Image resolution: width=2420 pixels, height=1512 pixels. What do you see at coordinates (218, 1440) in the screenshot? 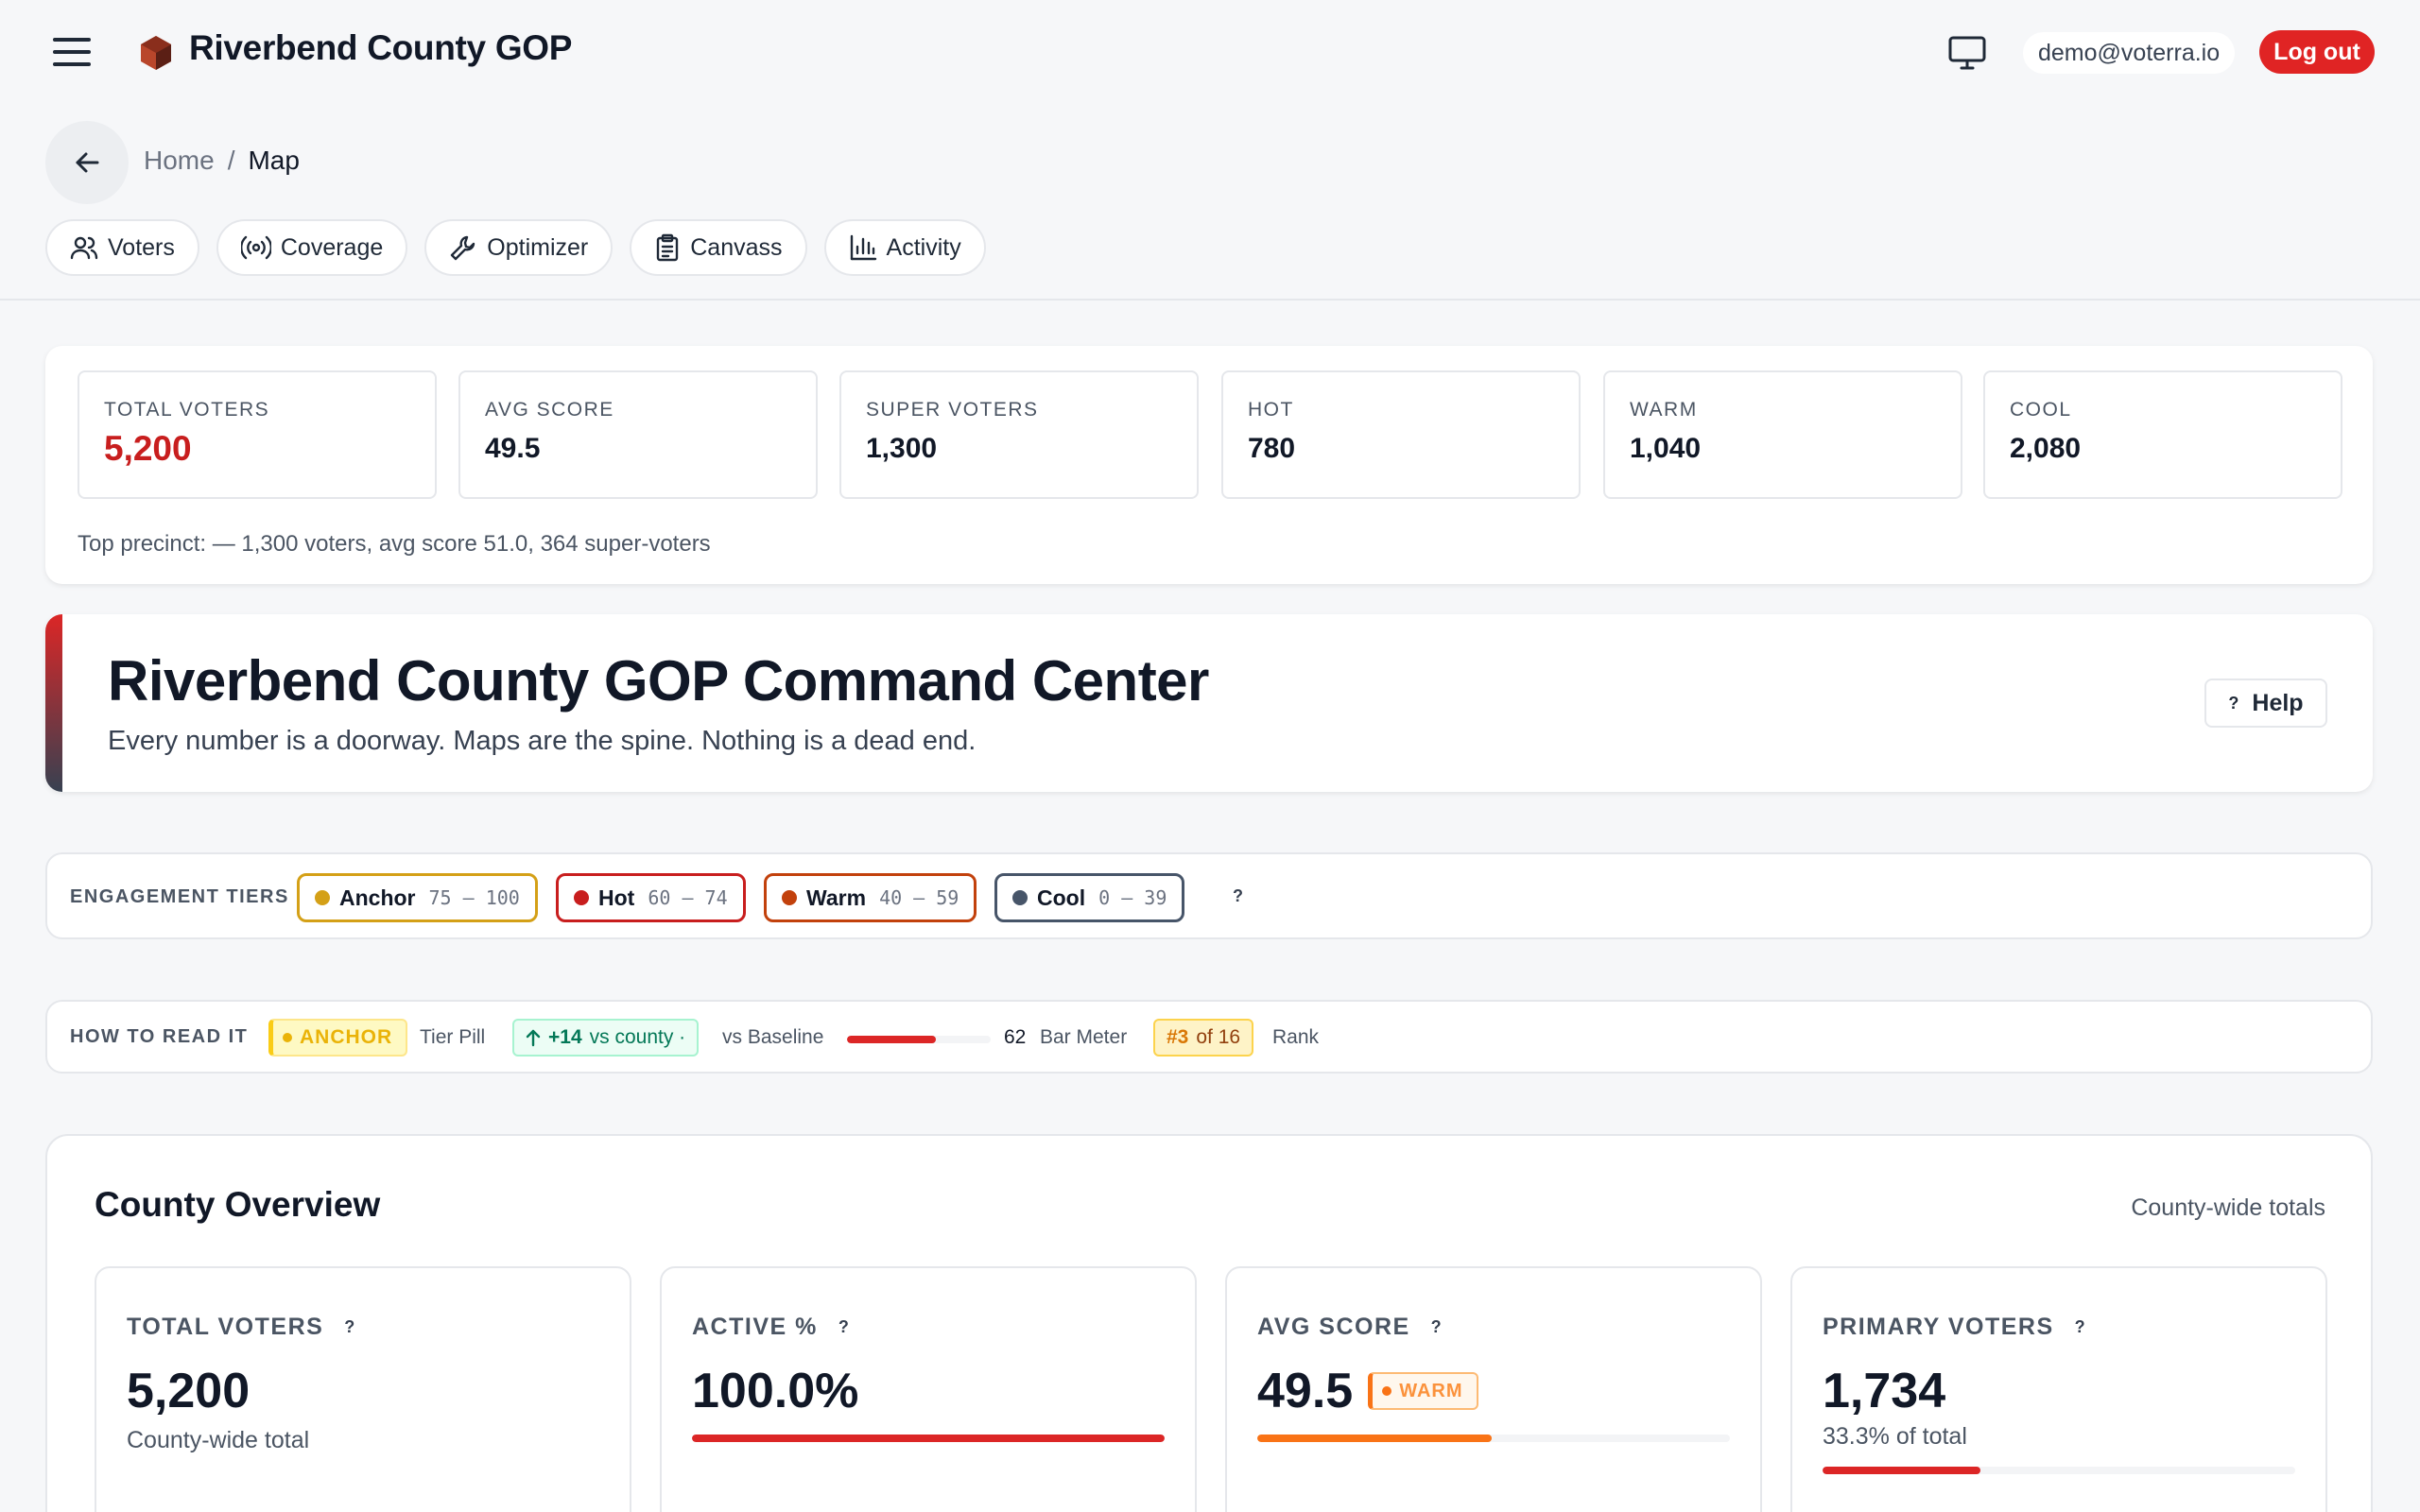
I see `card-caption: County-wide total` at bounding box center [218, 1440].